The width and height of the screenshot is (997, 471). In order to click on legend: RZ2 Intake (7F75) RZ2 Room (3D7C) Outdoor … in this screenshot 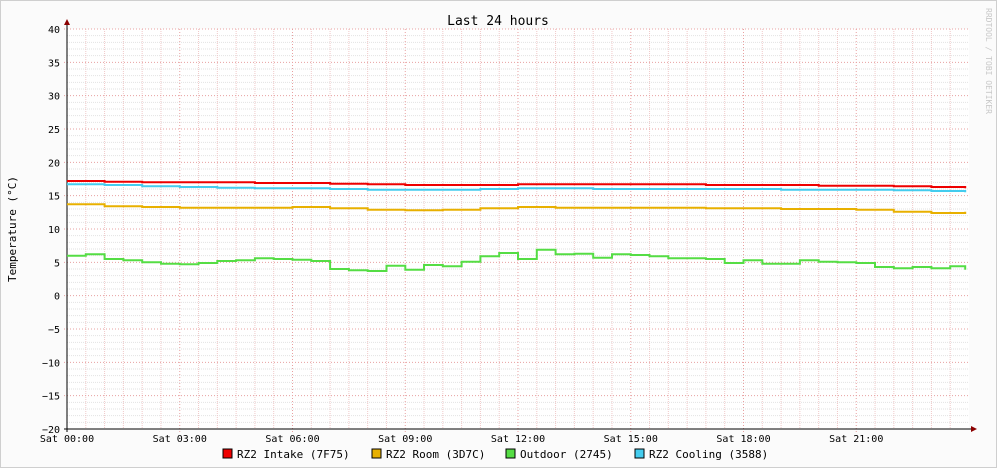, I will do `click(495, 454)`.